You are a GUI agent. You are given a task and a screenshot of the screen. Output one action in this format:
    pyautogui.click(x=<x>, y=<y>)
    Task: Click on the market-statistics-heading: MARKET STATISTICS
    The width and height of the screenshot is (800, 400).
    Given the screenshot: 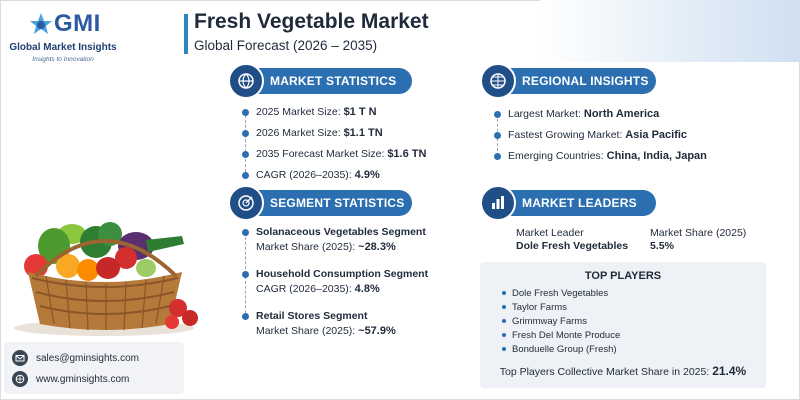 What is the action you would take?
    pyautogui.click(x=320, y=81)
    